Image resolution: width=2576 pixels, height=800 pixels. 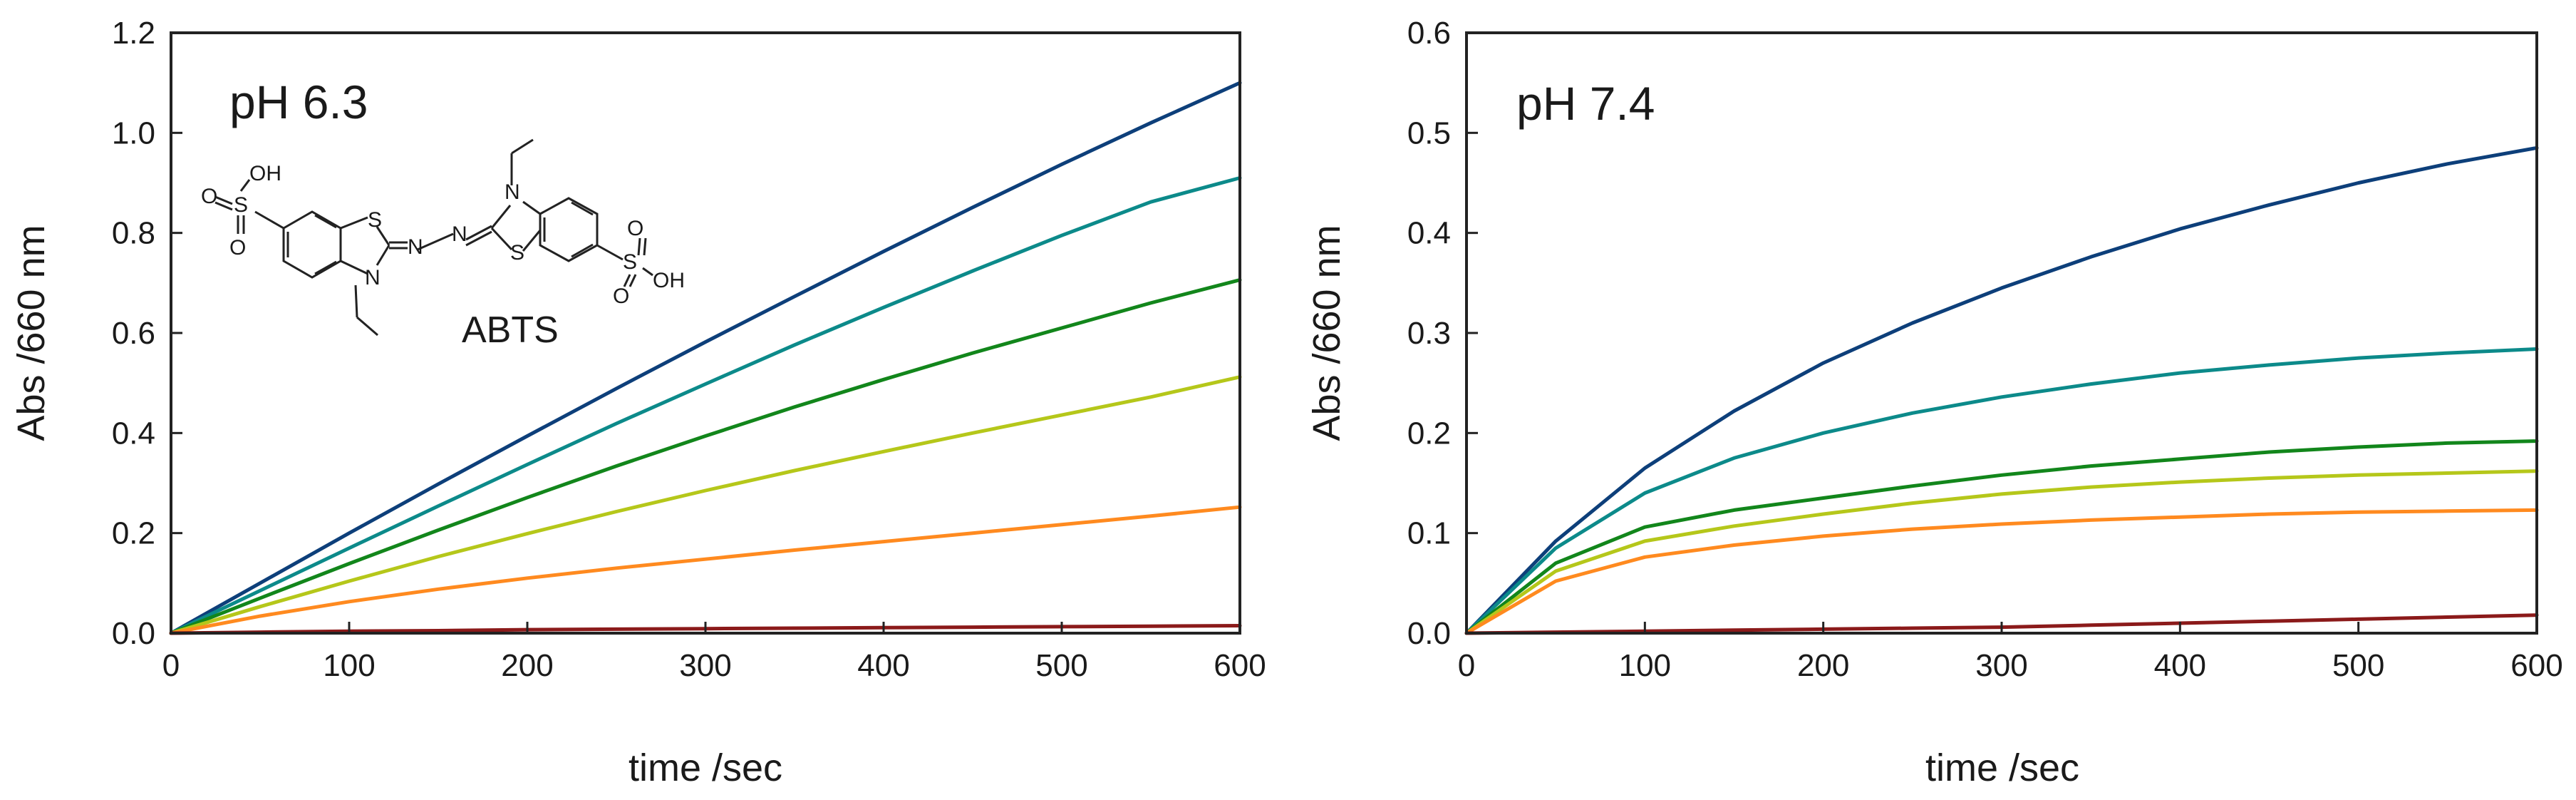 I want to click on abts-atom-labels: S N N N N S S OH O O S O O OH, so click(x=443, y=235).